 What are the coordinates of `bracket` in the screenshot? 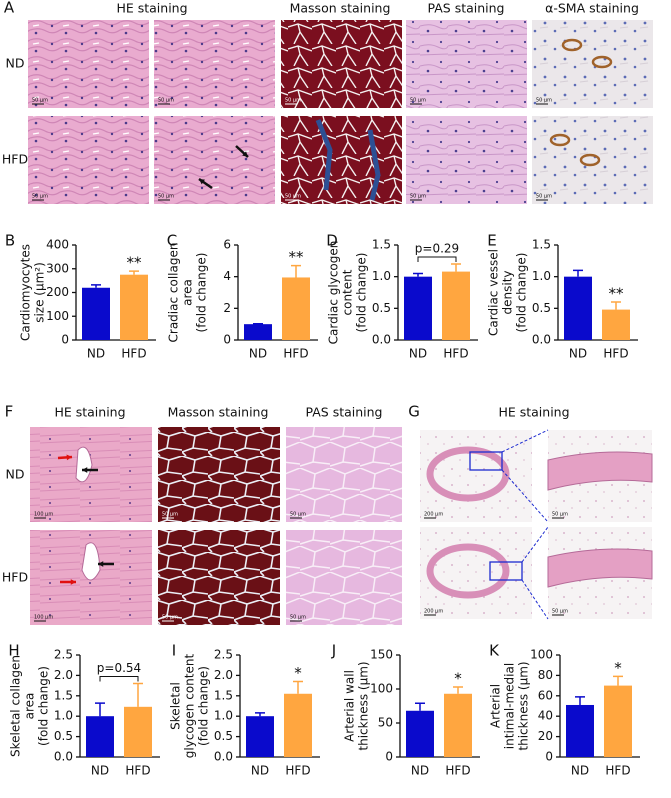 It's located at (119, 679).